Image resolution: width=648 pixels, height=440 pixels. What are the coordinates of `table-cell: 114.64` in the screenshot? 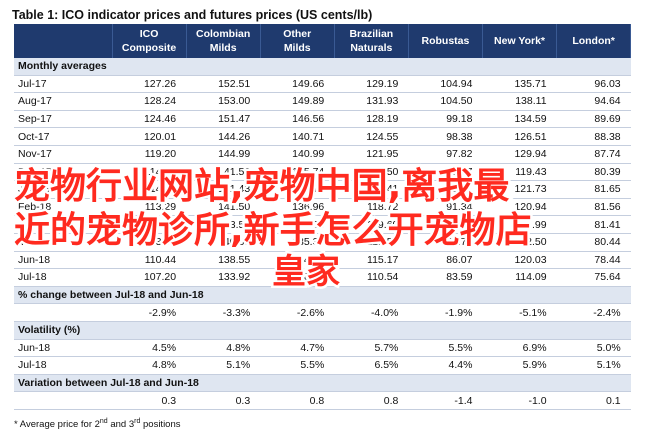 It's located at (149, 189).